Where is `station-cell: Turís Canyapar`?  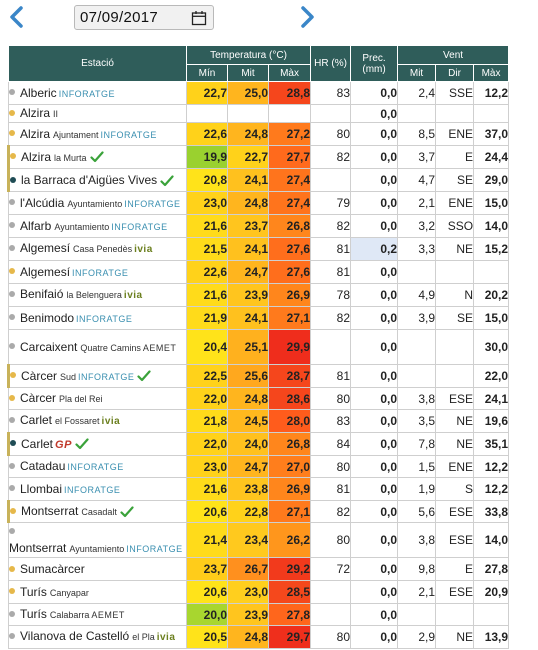 station-cell: Turís Canyapar is located at coordinates (97, 592).